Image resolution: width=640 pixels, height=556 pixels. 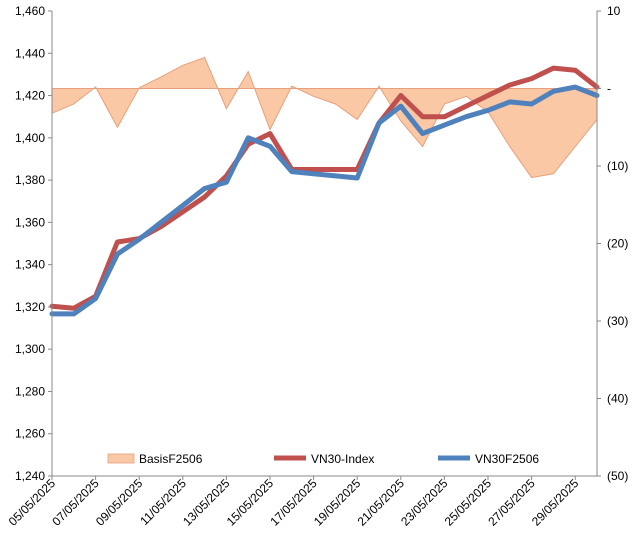 I want to click on left-tick-label: 1,280, so click(x=30, y=391).